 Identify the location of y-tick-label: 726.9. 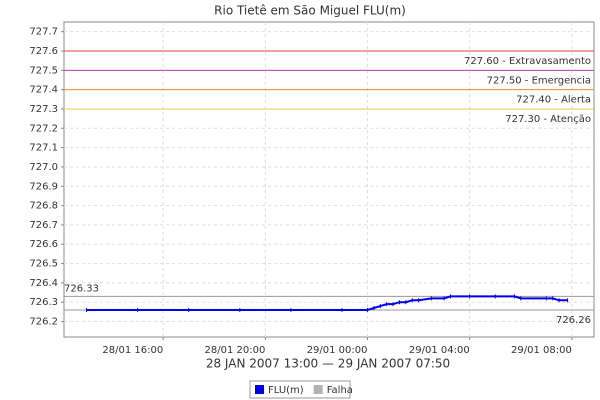
(43, 186).